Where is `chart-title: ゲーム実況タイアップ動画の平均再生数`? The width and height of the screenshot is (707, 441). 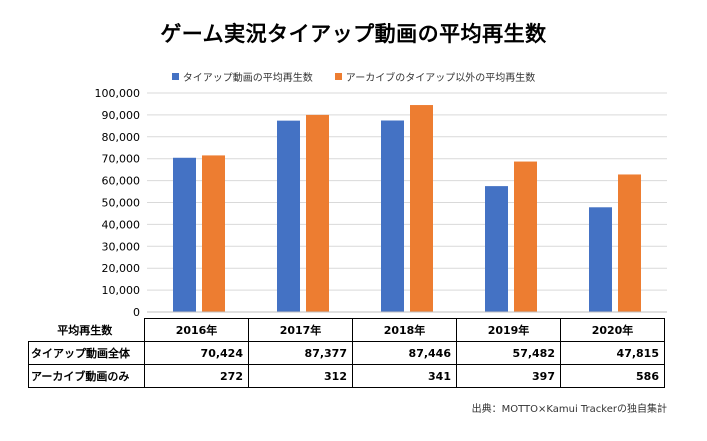 chart-title: ゲーム実況タイアップ動画の平均再生数 is located at coordinates (353, 34).